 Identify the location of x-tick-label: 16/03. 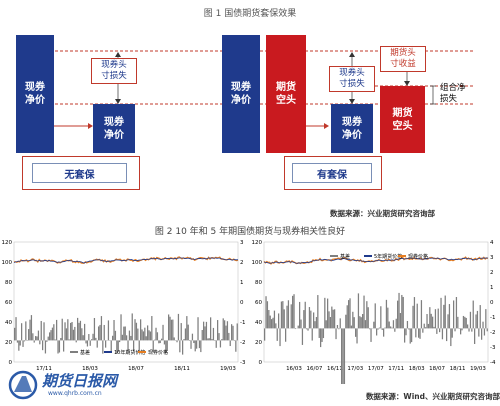
(294, 369).